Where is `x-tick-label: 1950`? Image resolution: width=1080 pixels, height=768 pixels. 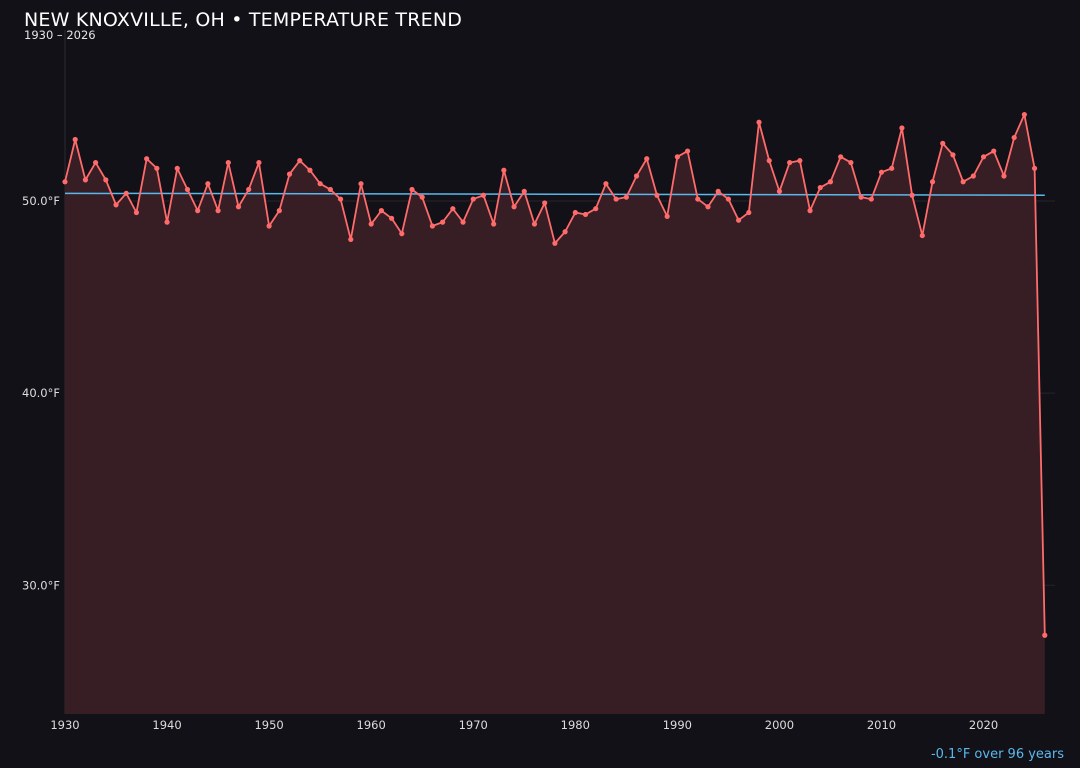
x-tick-label: 1950 is located at coordinates (268, 725).